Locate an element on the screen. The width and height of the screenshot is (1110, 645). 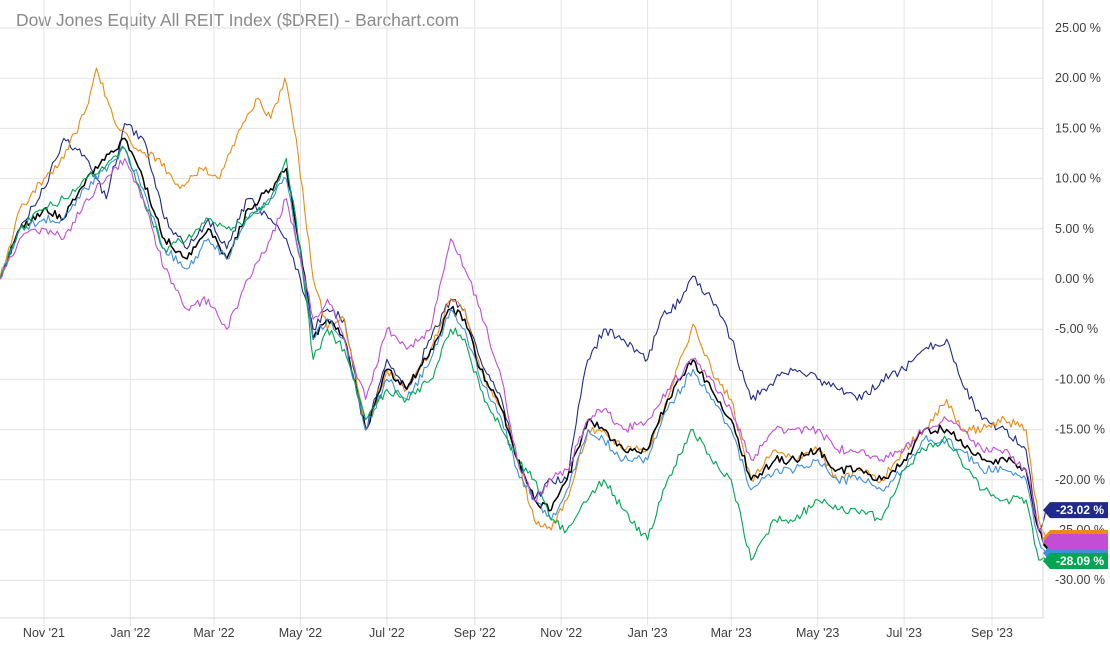
x-tick-label: May '22 is located at coordinates (300, 633).